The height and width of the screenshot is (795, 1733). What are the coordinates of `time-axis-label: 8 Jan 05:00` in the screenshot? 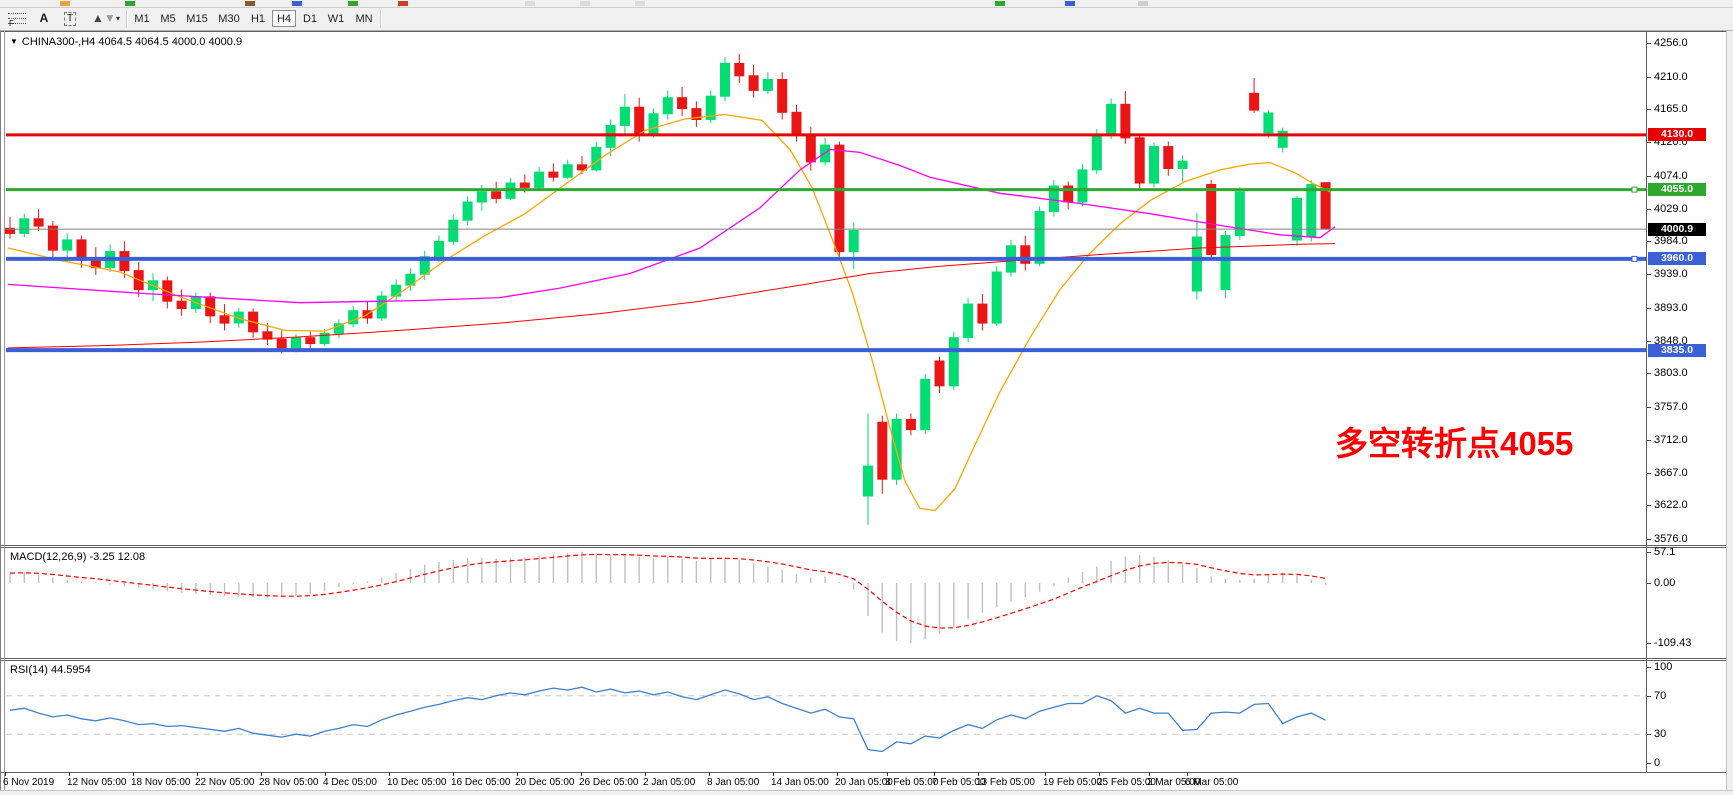 It's located at (733, 782).